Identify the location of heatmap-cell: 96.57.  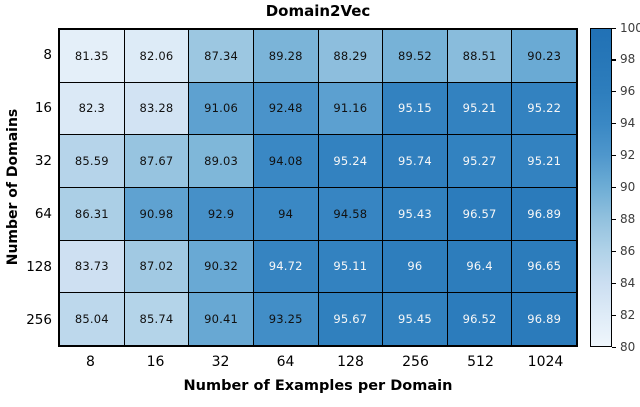
(479, 214).